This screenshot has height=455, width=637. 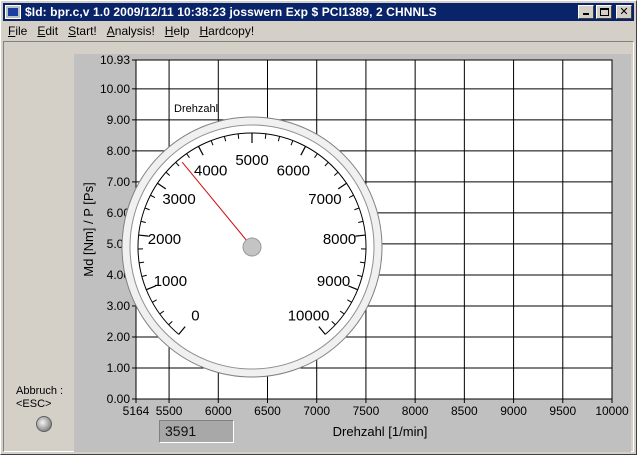 I want to click on minimize-icon, so click(x=586, y=14).